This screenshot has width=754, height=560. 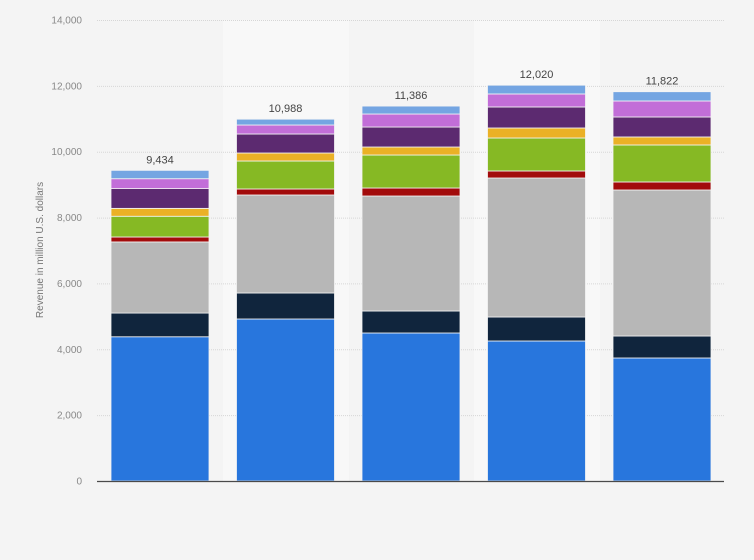 What do you see at coordinates (69, 284) in the screenshot?
I see `y-tick-label: 6,000` at bounding box center [69, 284].